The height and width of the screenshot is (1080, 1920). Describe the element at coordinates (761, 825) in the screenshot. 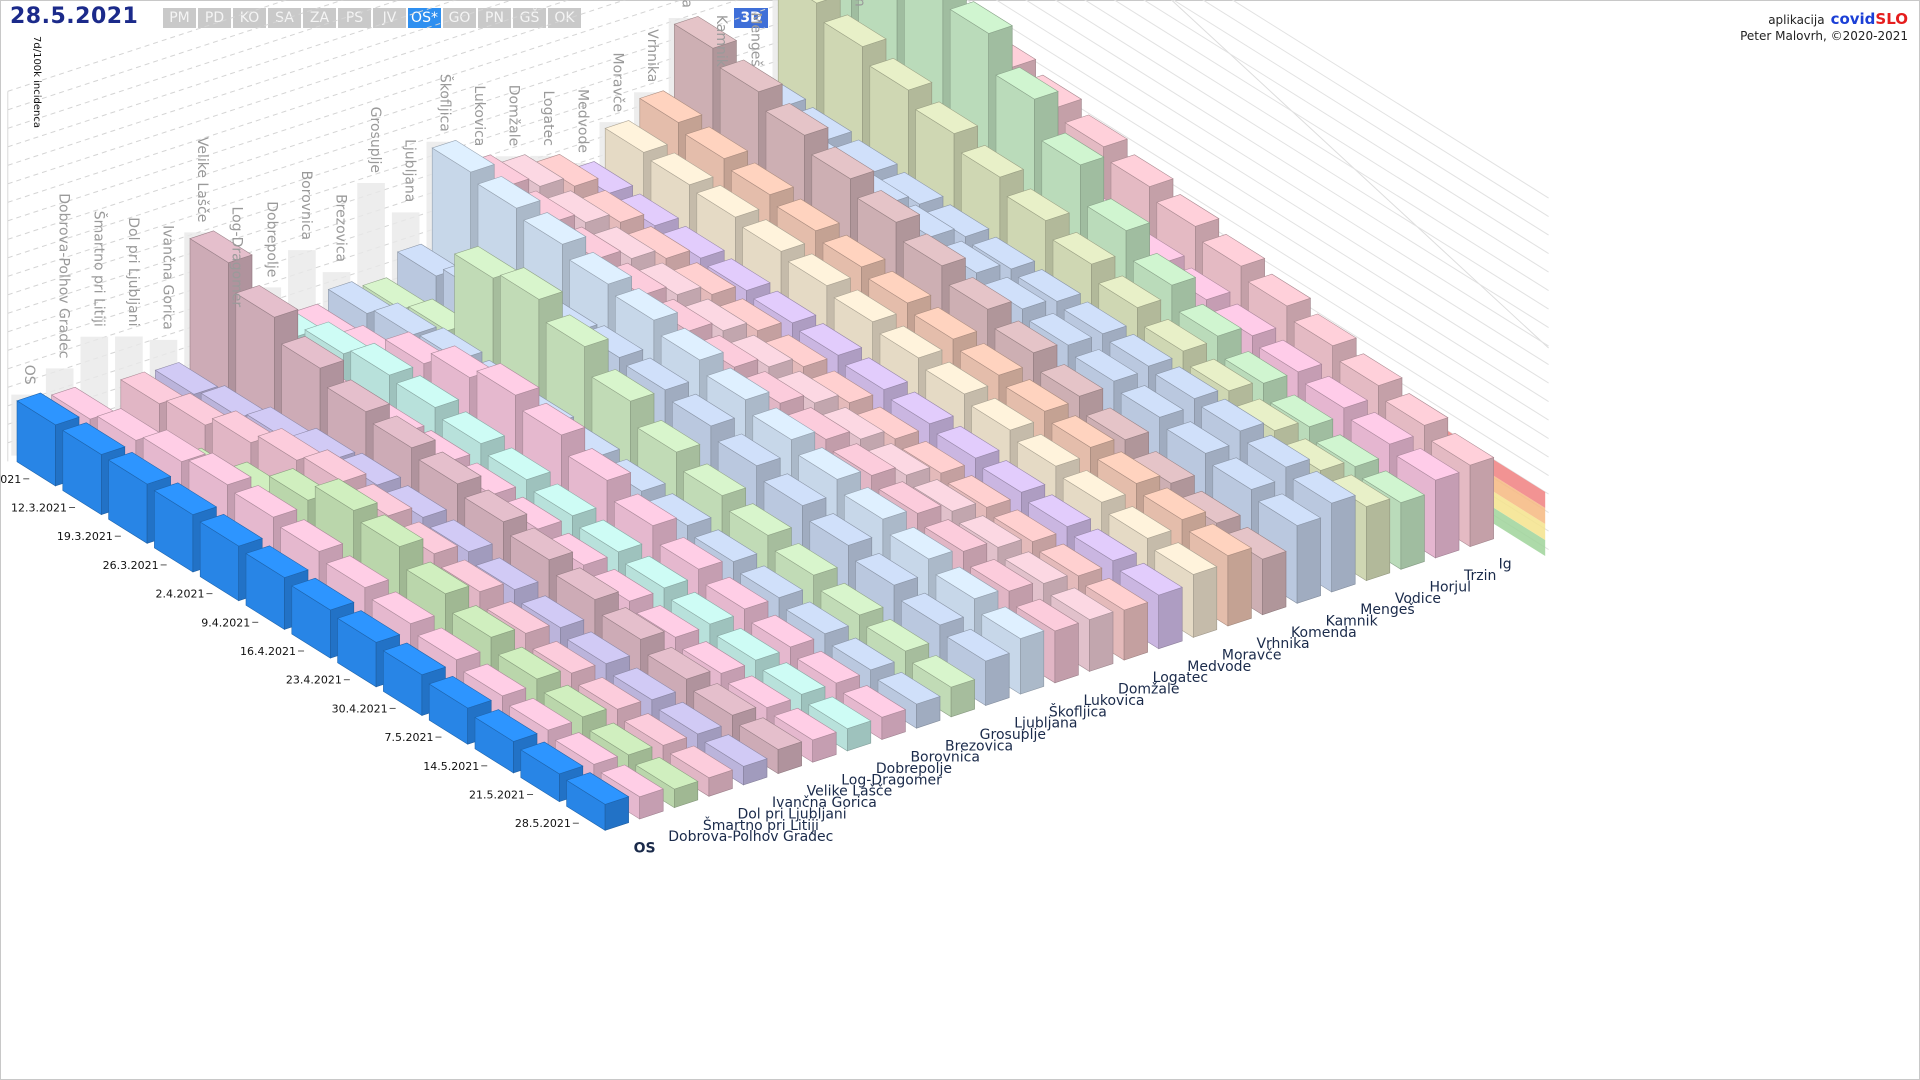

I see `region-label: Šmartno pri Litiji` at that location.